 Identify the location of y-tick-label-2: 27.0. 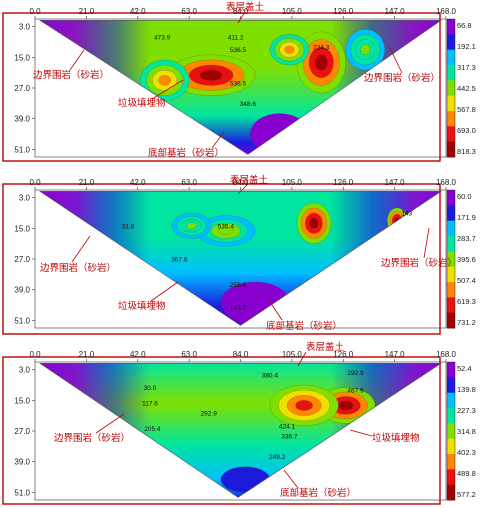
(22, 88).